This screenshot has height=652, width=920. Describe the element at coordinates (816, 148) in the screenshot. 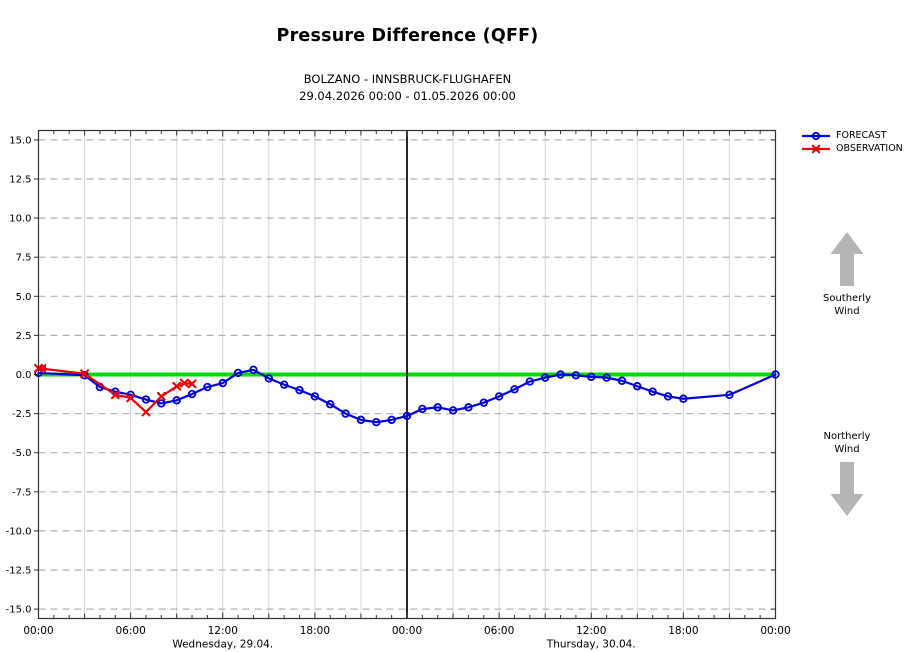

I see `observation-line-icon` at that location.